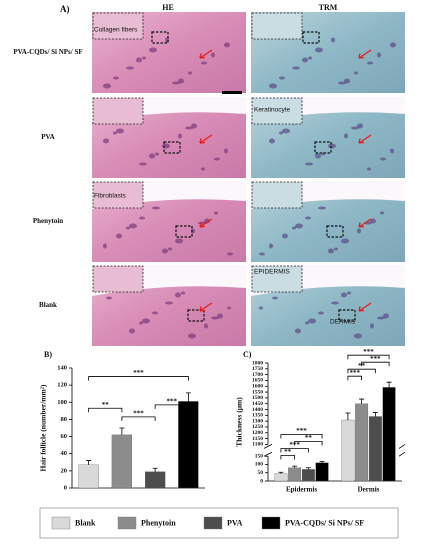  Describe the element at coordinates (168, 7) in the screenshot. I see `column-header: HE` at that location.